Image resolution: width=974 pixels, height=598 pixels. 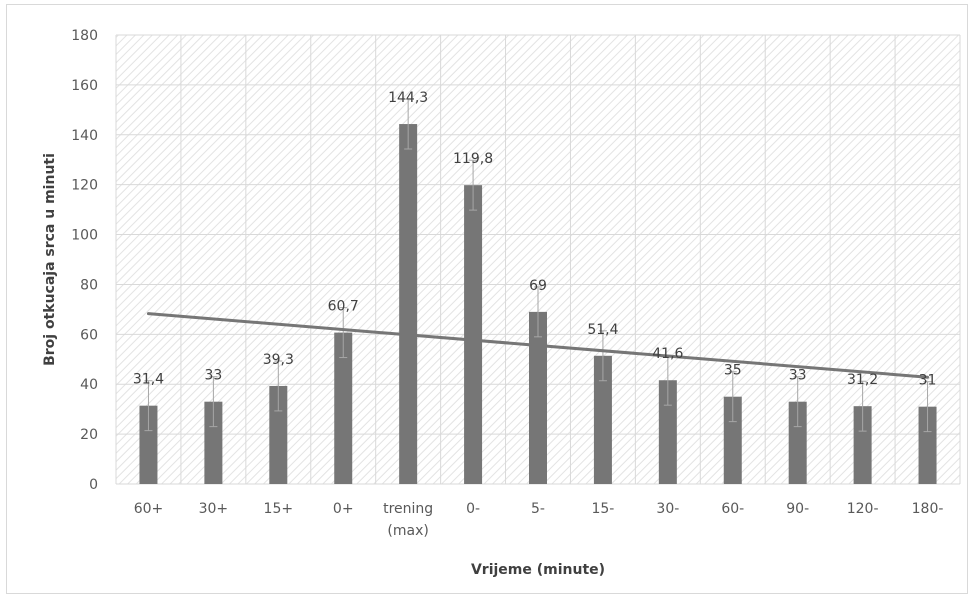 What do you see at coordinates (89, 385) in the screenshot?
I see `y-tick-label: 40` at bounding box center [89, 385].